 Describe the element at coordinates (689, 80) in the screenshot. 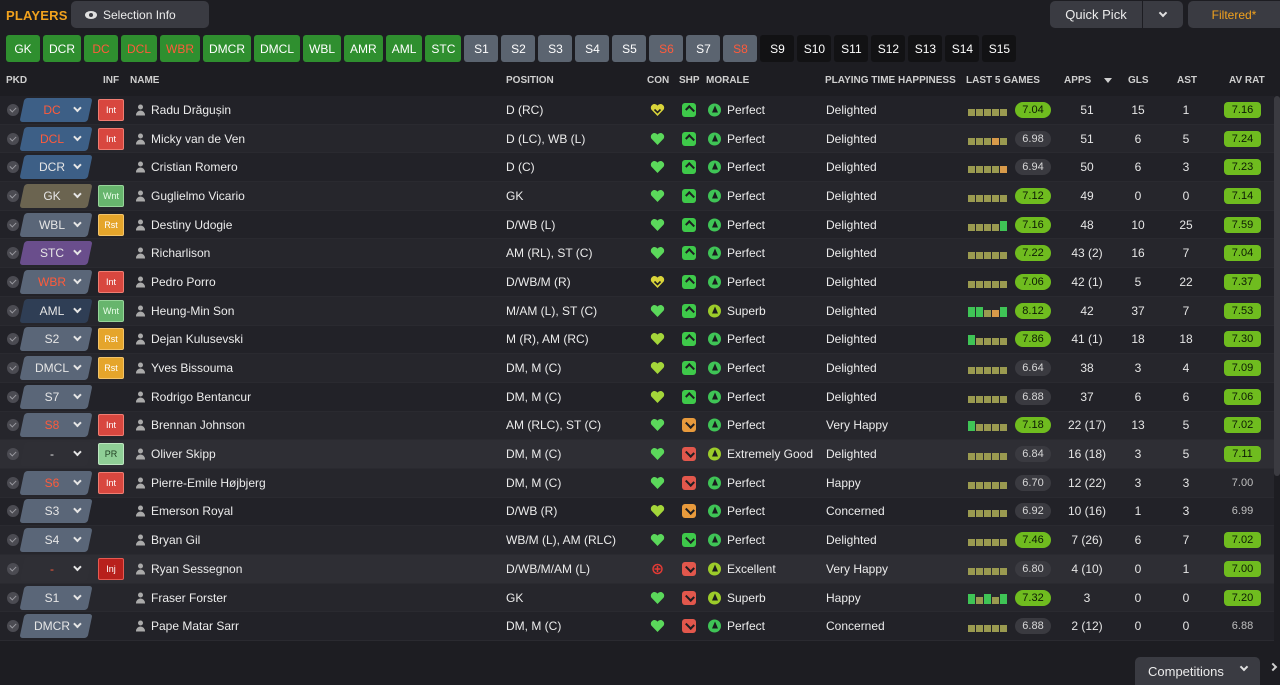

I see `col-shp: SHP` at that location.